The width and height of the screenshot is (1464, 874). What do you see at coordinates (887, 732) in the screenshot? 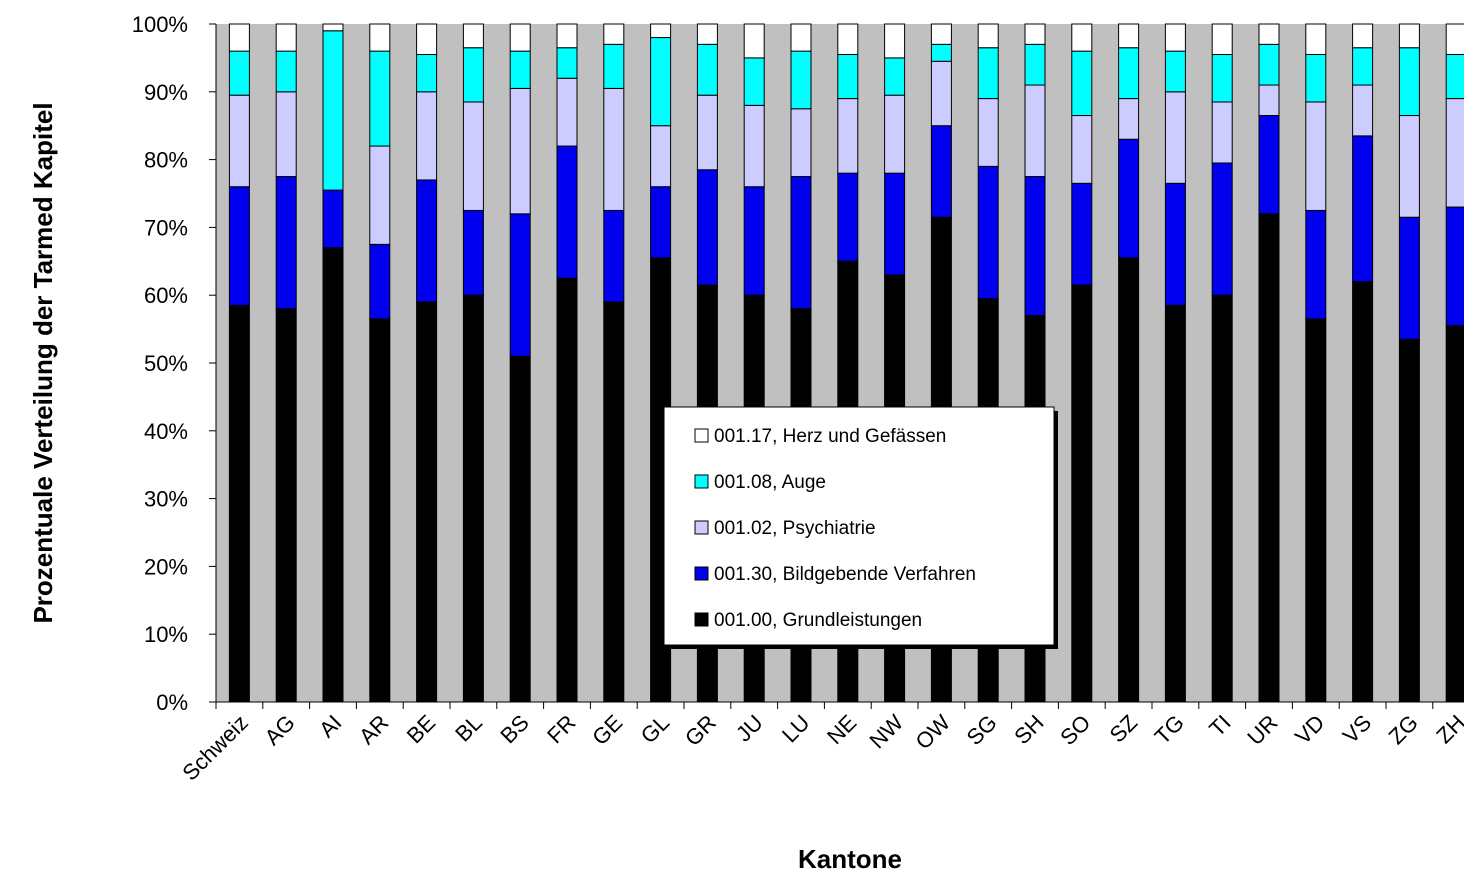
I see `x-tick-label: NW` at bounding box center [887, 732].